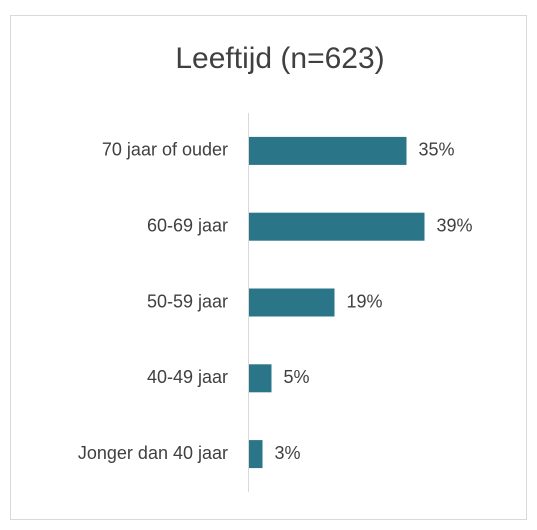  I want to click on data-label: 39%, so click(455, 225).